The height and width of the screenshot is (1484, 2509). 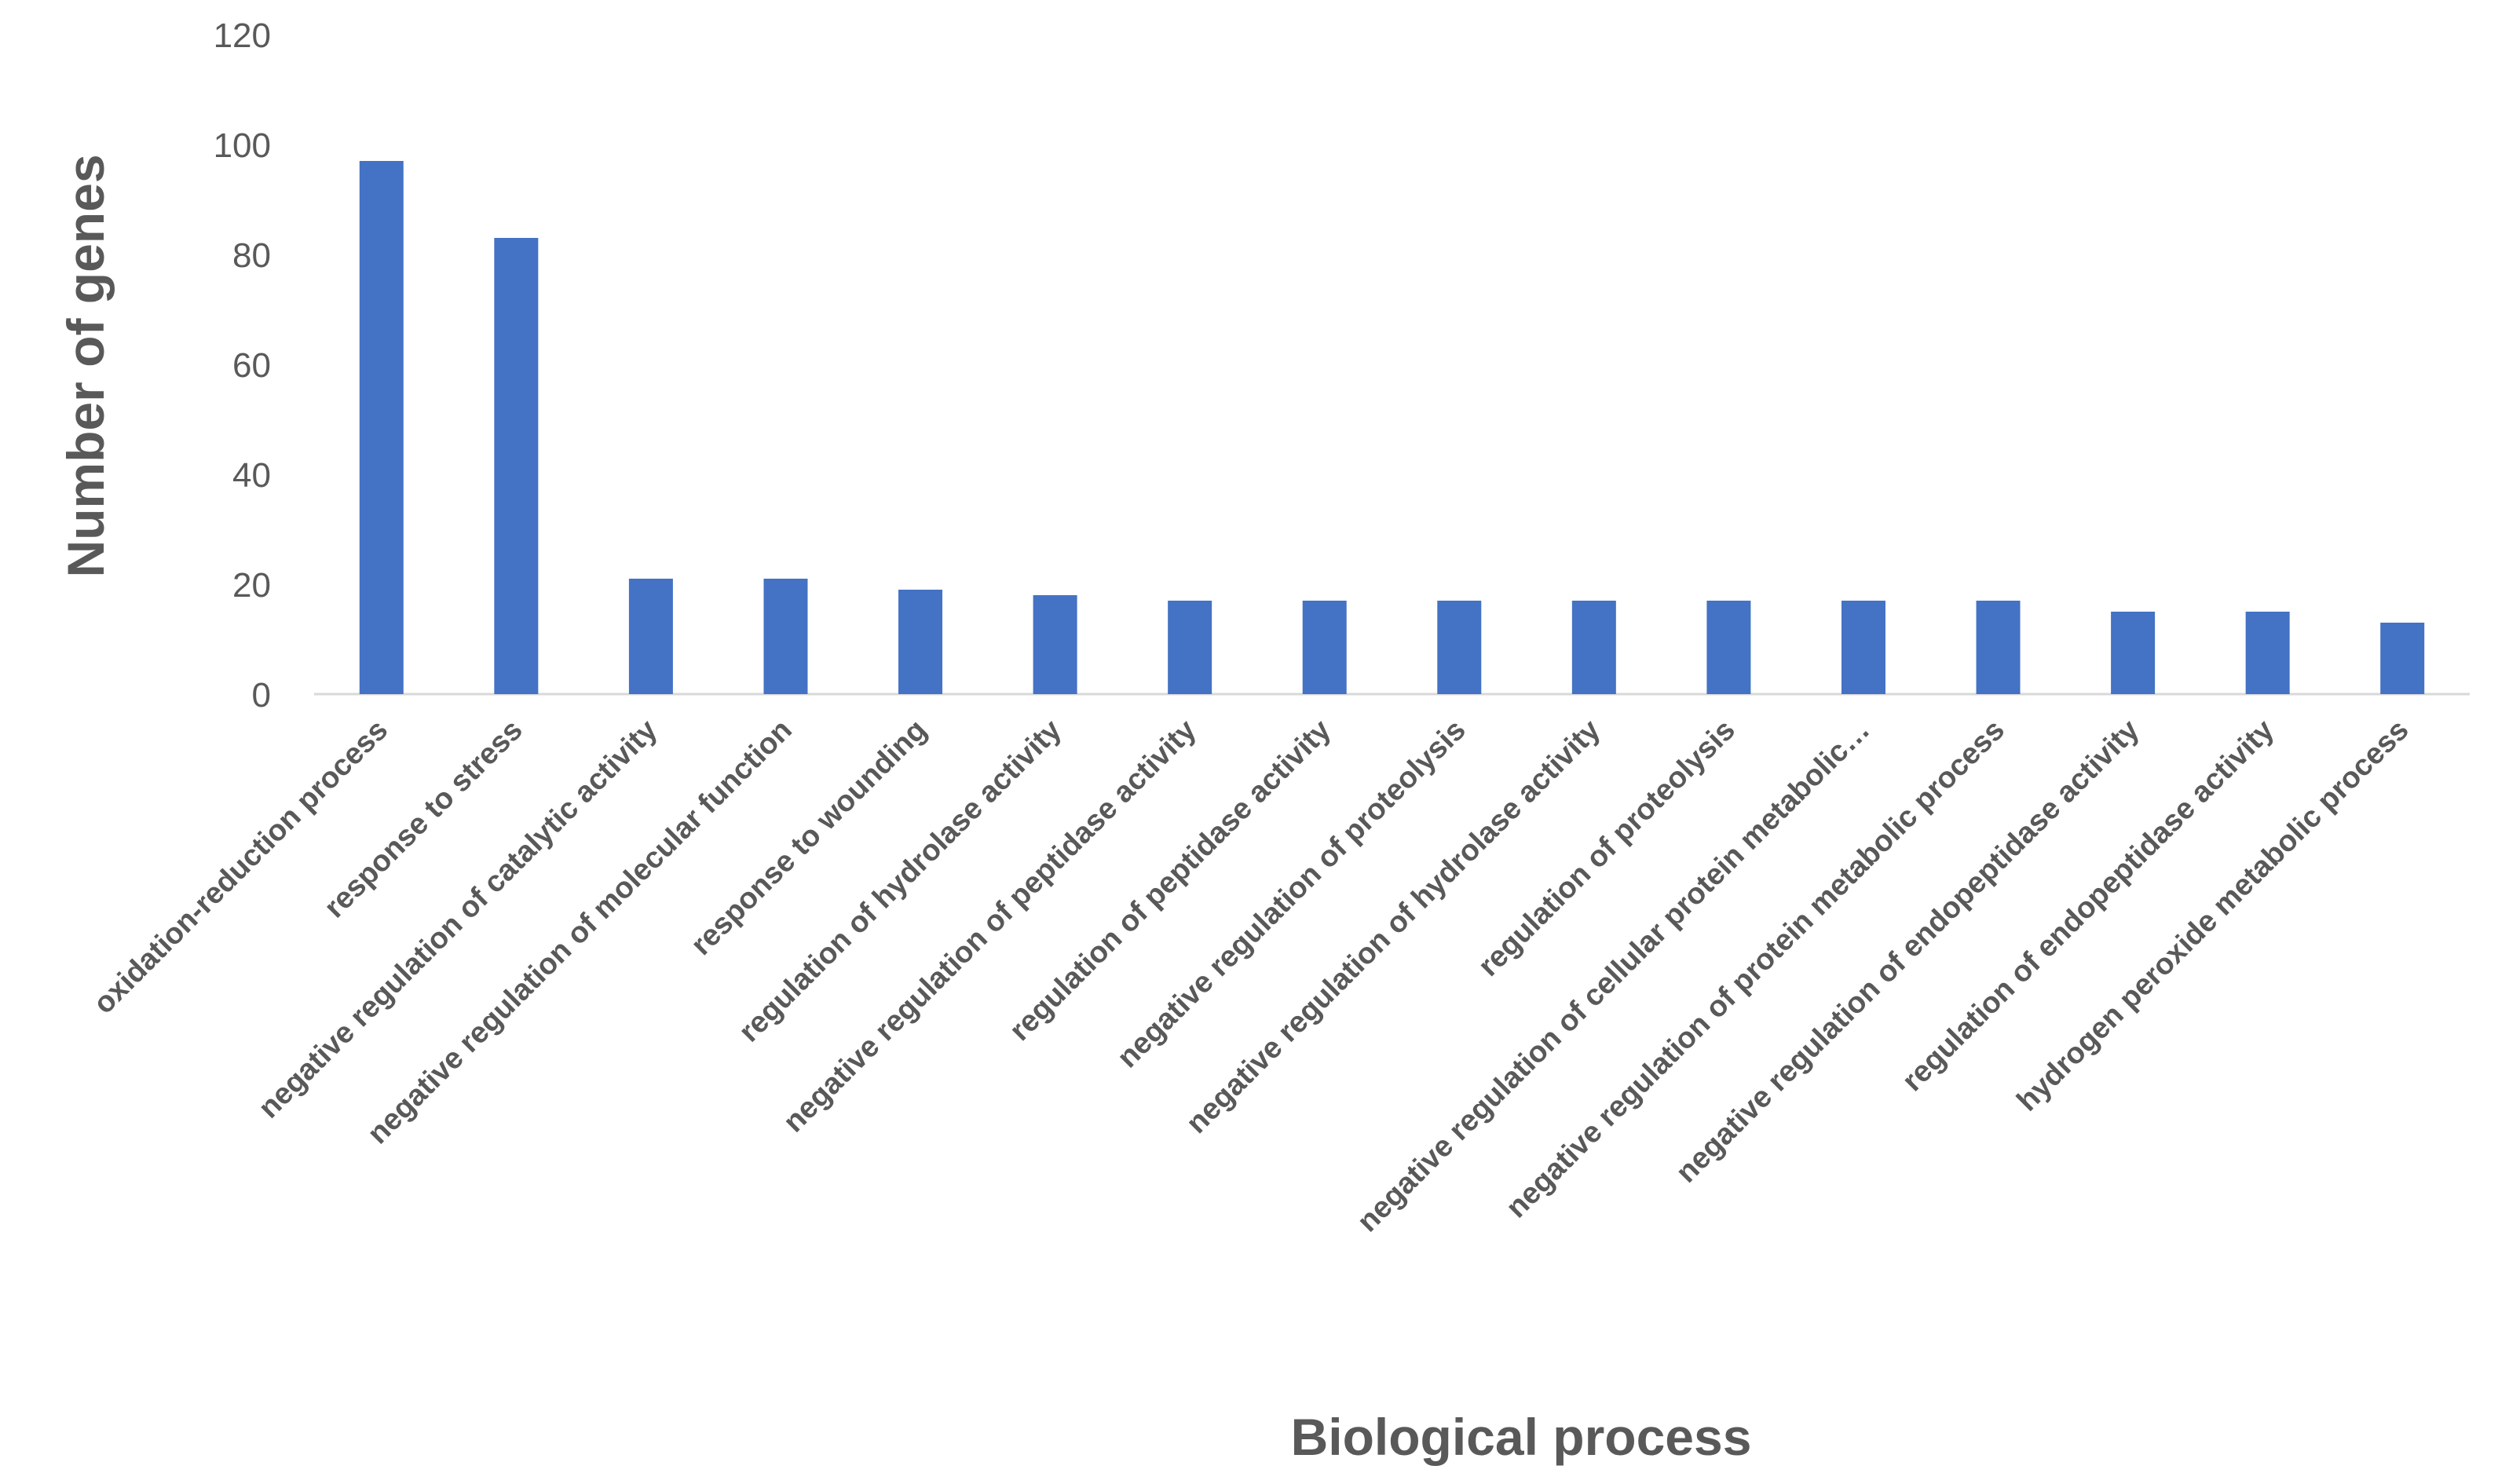 What do you see at coordinates (242, 146) in the screenshot?
I see `y-tick-label: 100` at bounding box center [242, 146].